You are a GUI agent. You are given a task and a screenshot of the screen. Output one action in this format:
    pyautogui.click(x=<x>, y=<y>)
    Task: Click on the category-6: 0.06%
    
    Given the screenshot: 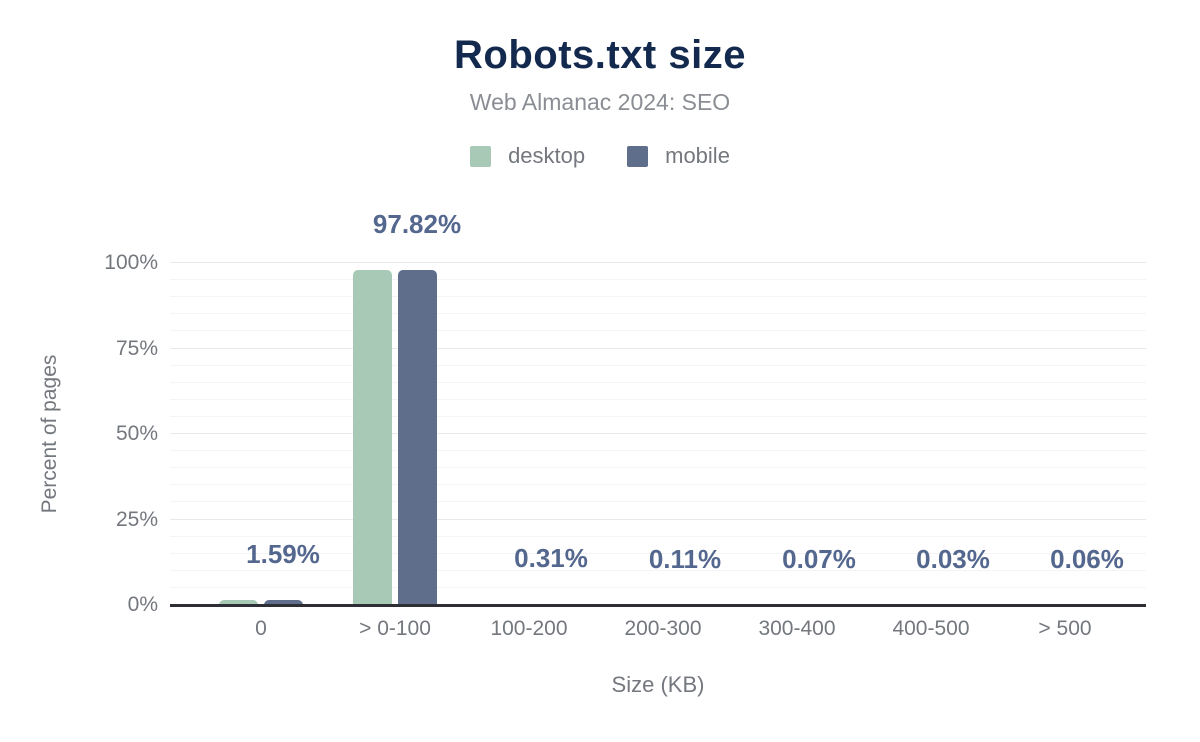 What is the action you would take?
    pyautogui.click(x=1065, y=434)
    